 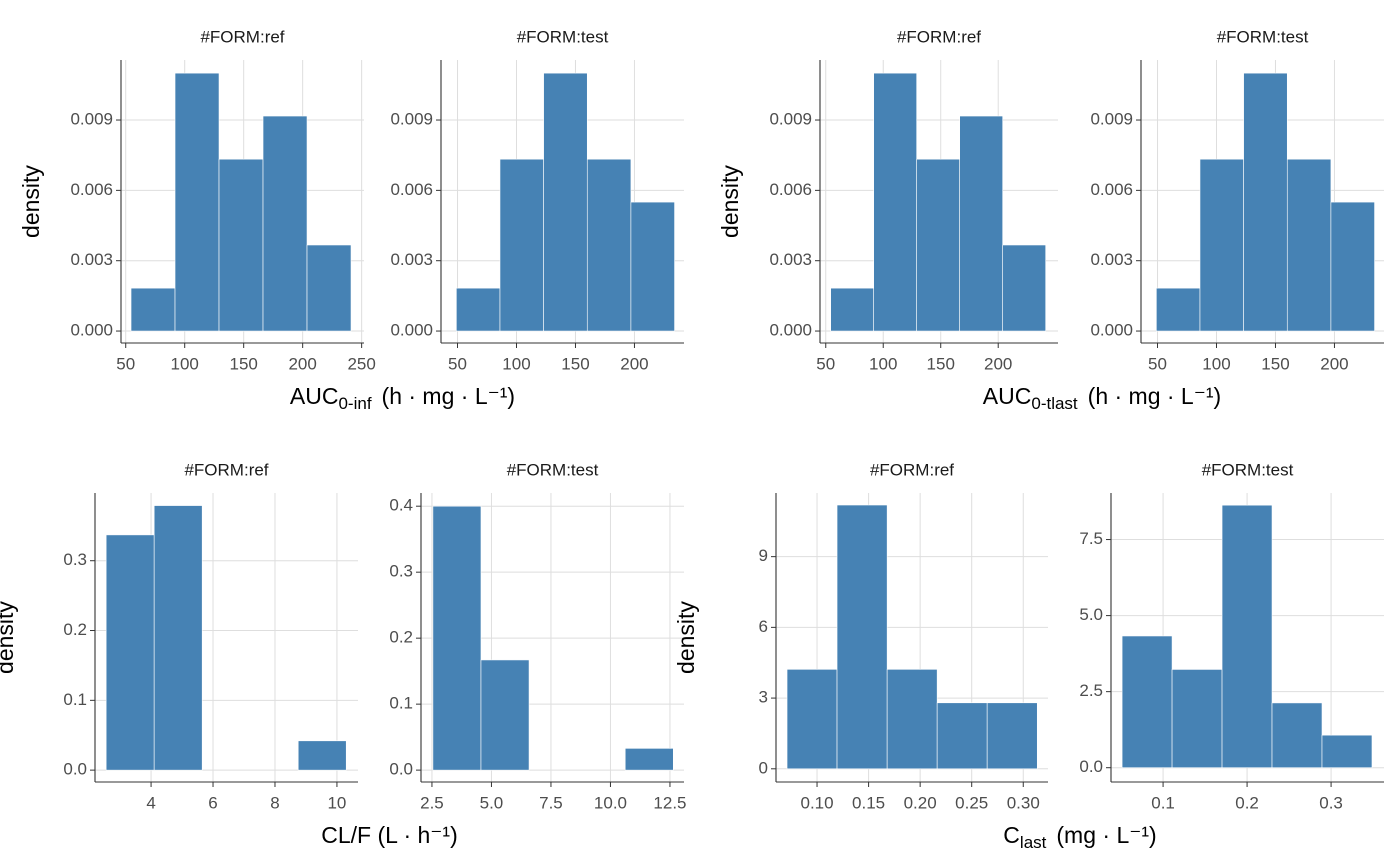 What do you see at coordinates (1091, 614) in the screenshot?
I see `y-tick-label: 5.0` at bounding box center [1091, 614].